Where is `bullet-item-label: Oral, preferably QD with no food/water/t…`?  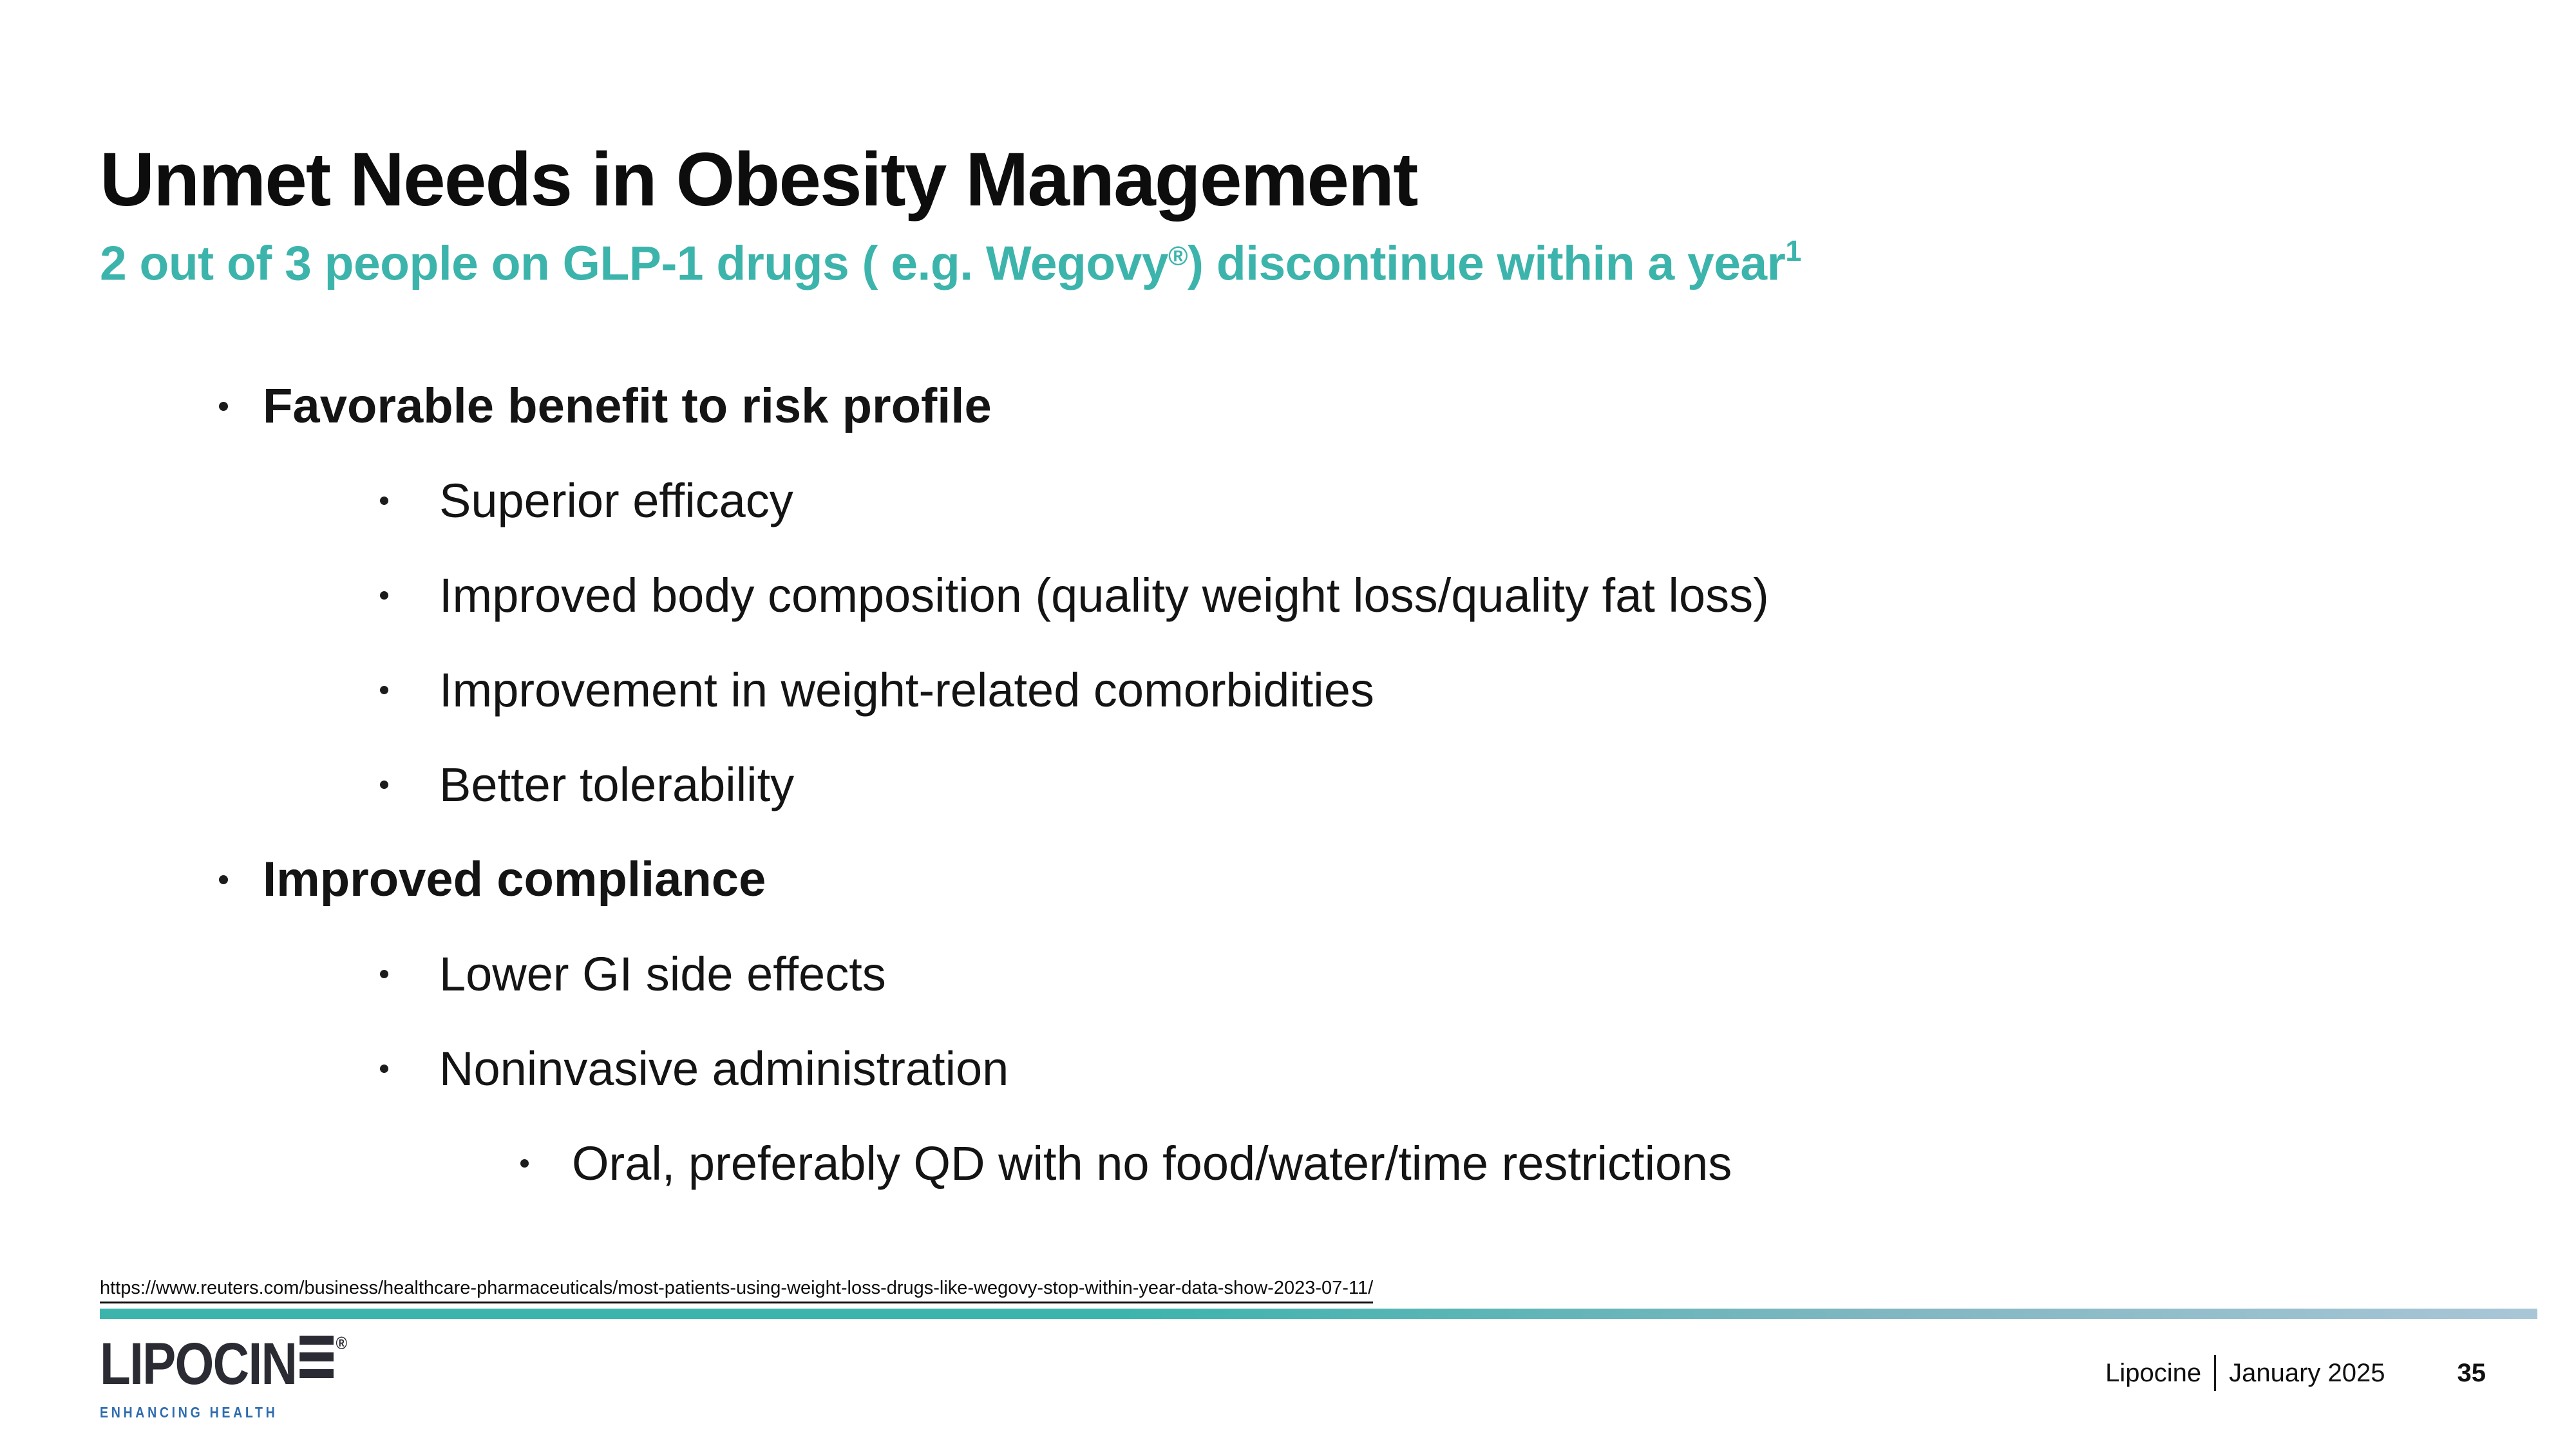
bullet-item-label: Oral, preferably QD with no food/water/t… is located at coordinates (1152, 1163).